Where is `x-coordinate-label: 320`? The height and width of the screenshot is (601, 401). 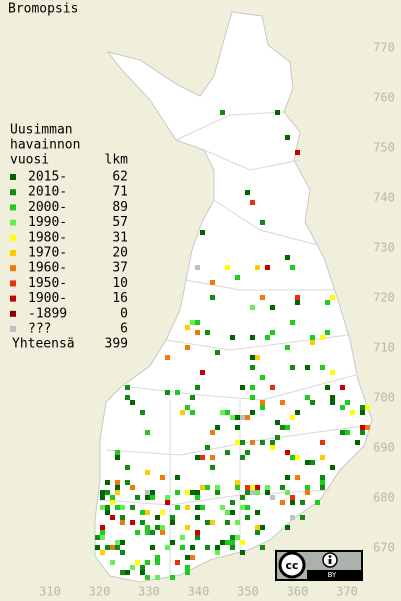 x-coordinate-label: 320 is located at coordinates (100, 592).